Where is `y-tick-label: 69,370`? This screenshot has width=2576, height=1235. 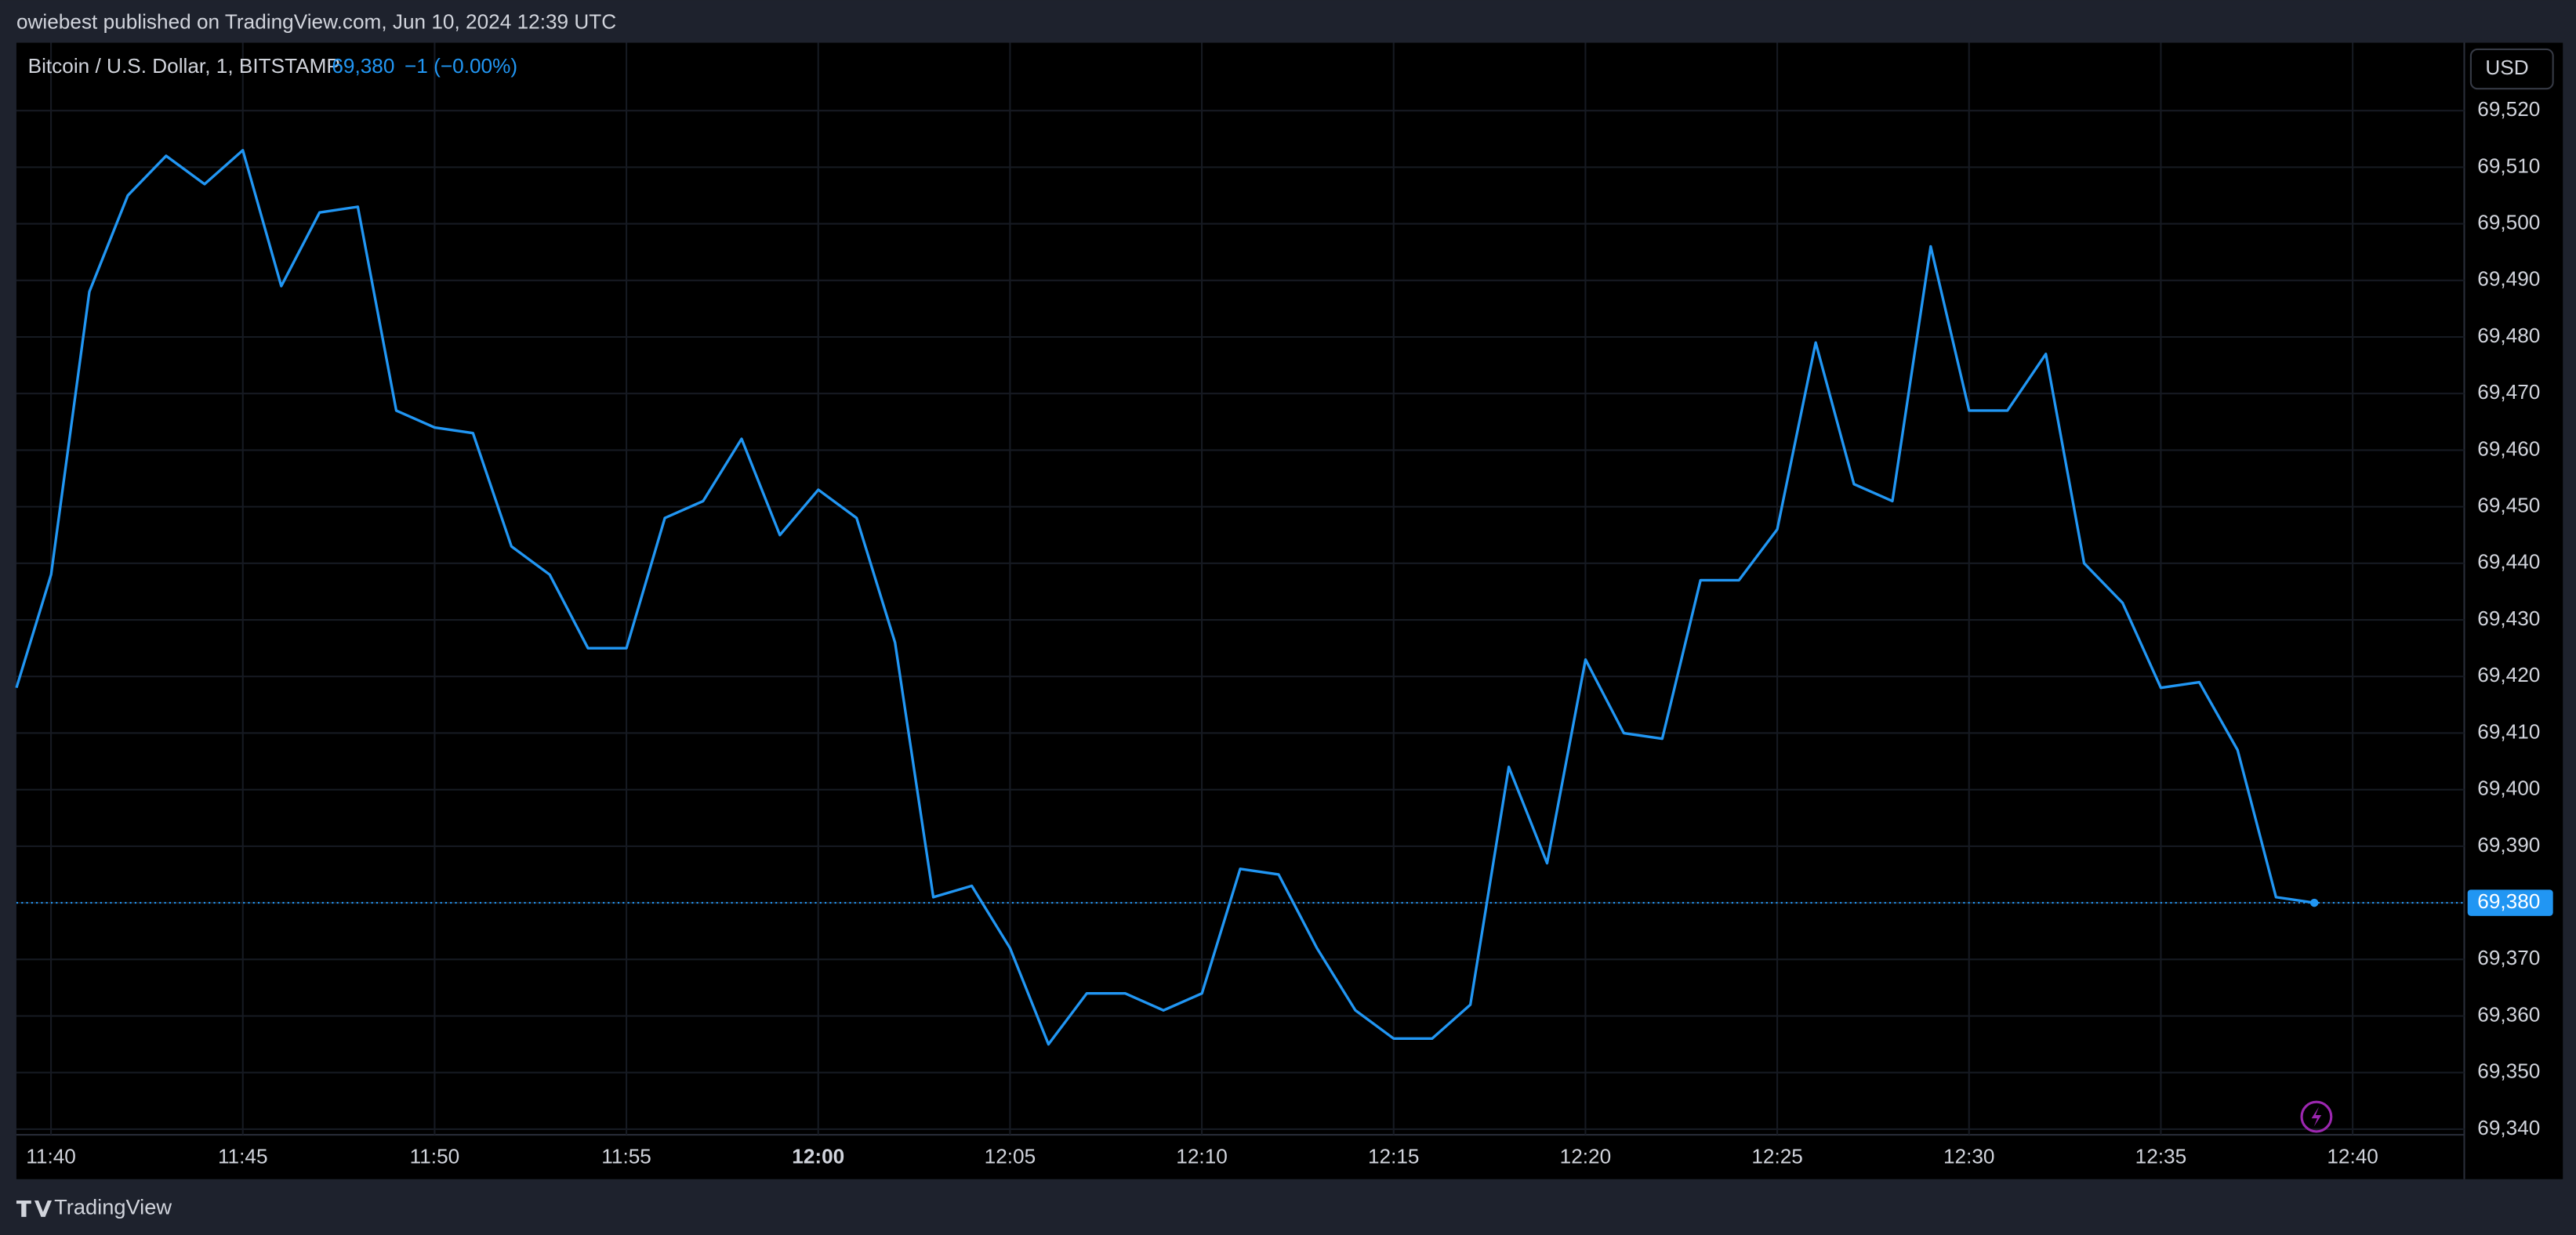 y-tick-label: 69,370 is located at coordinates (2508, 957).